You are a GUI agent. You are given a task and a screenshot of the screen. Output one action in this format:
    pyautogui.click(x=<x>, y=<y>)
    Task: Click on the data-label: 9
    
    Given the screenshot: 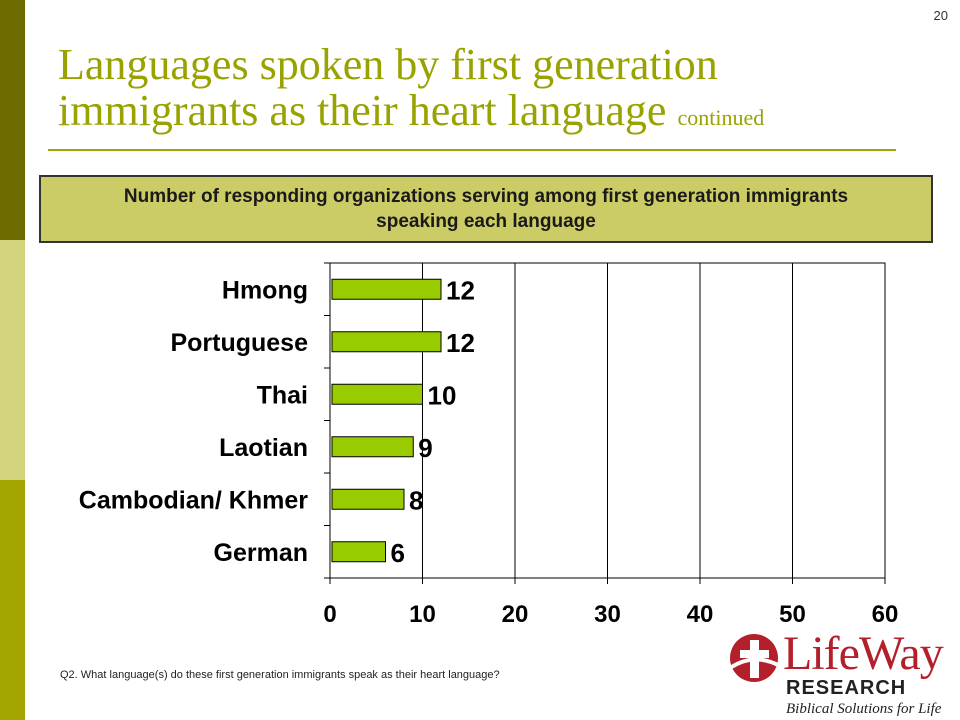 What is the action you would take?
    pyautogui.click(x=425, y=448)
    